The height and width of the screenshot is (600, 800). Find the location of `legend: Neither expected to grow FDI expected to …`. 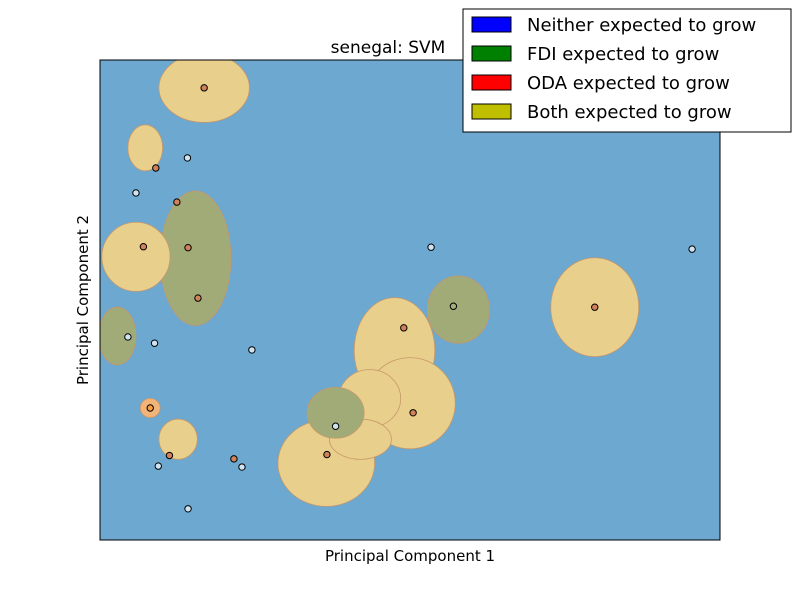

legend: Neither expected to grow FDI expected to … is located at coordinates (627, 70).